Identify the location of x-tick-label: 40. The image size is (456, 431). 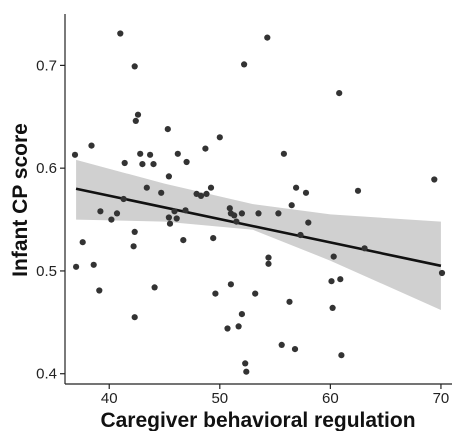
(109, 398).